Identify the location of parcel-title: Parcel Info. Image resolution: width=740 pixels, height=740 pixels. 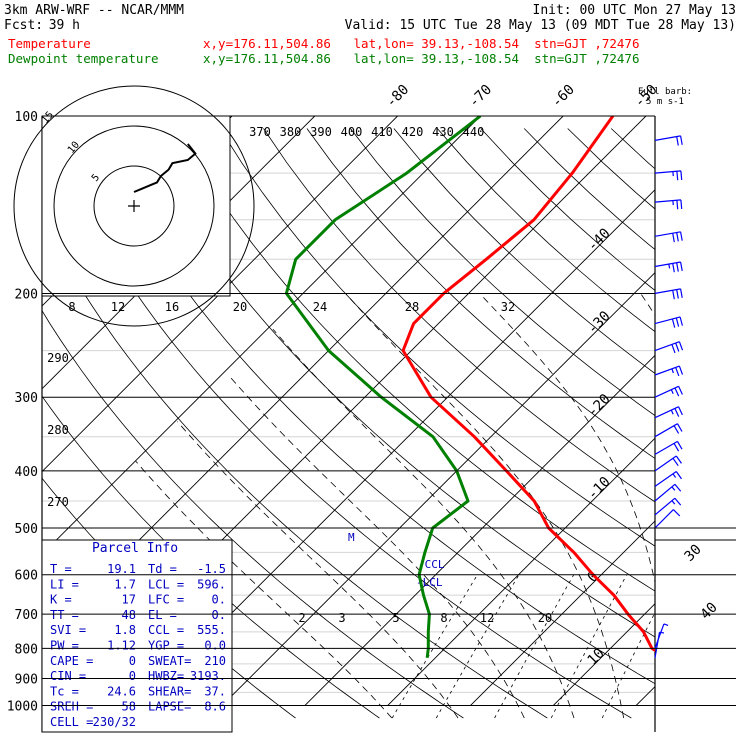
(135, 548).